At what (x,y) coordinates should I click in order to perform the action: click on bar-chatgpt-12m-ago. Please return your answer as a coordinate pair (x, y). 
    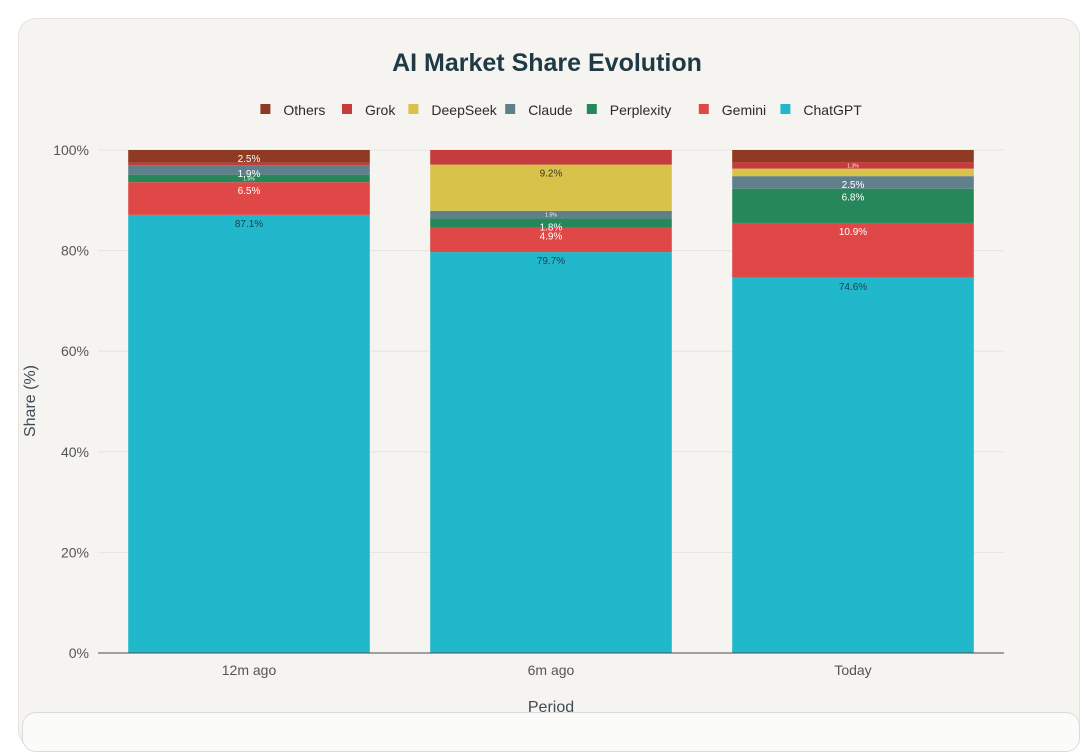
    Looking at the image, I should click on (249, 433).